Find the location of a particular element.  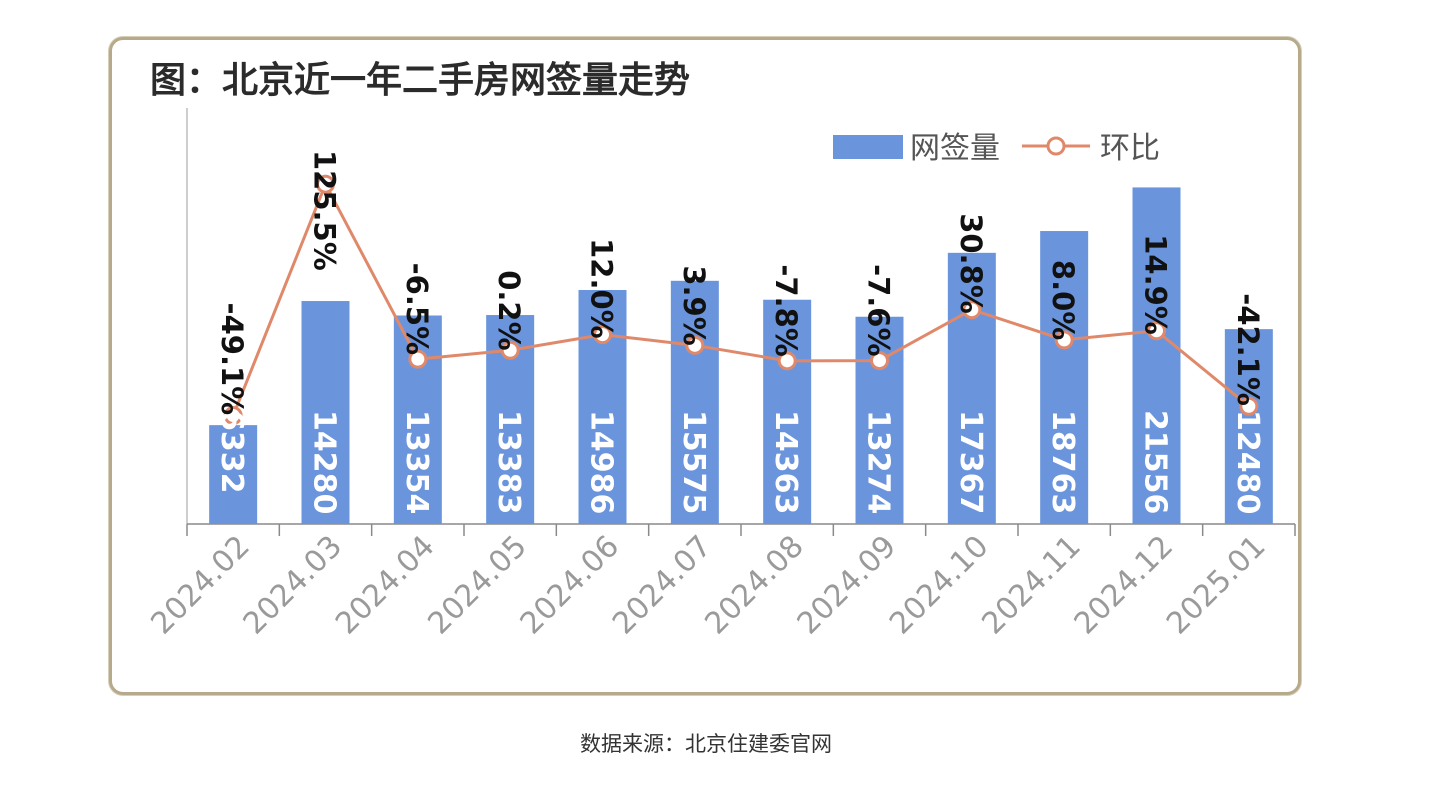

x-tick-label: 2025.01 is located at coordinates (1216, 585).